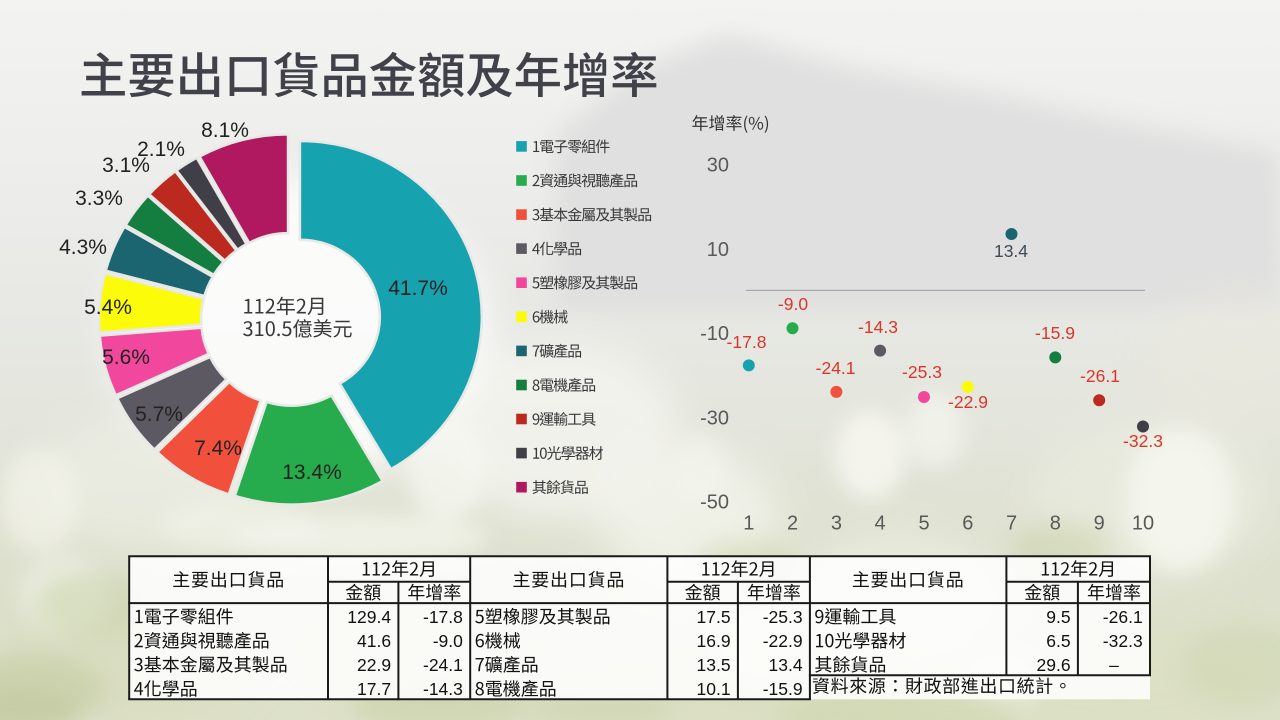 This screenshot has height=720, width=1280. What do you see at coordinates (714, 418) in the screenshot?
I see `svg-text: -30` at bounding box center [714, 418].